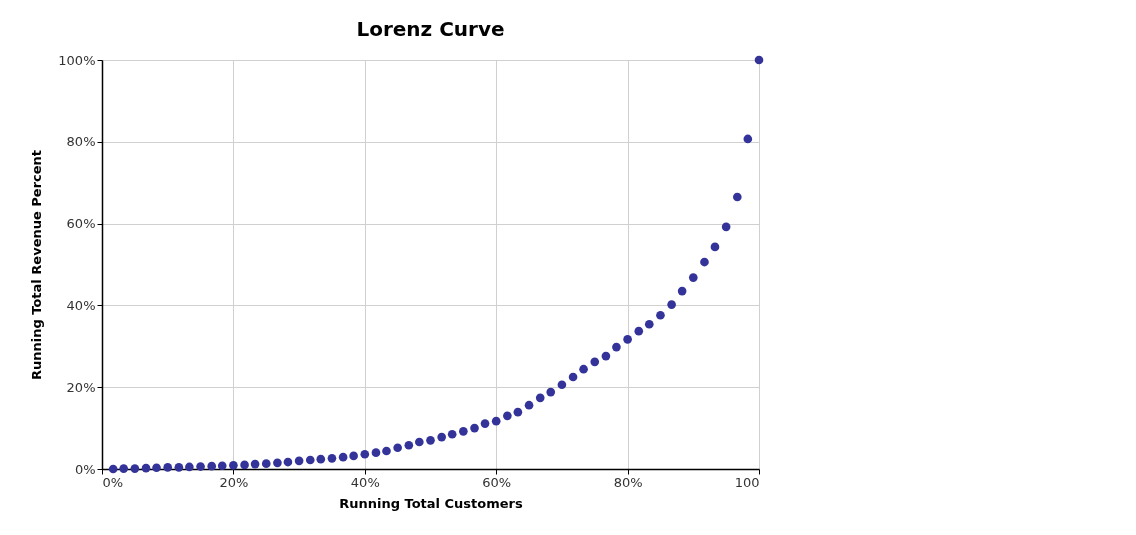 The width and height of the screenshot is (1136, 535). I want to click on y-tick-label: 20%, so click(81, 387).